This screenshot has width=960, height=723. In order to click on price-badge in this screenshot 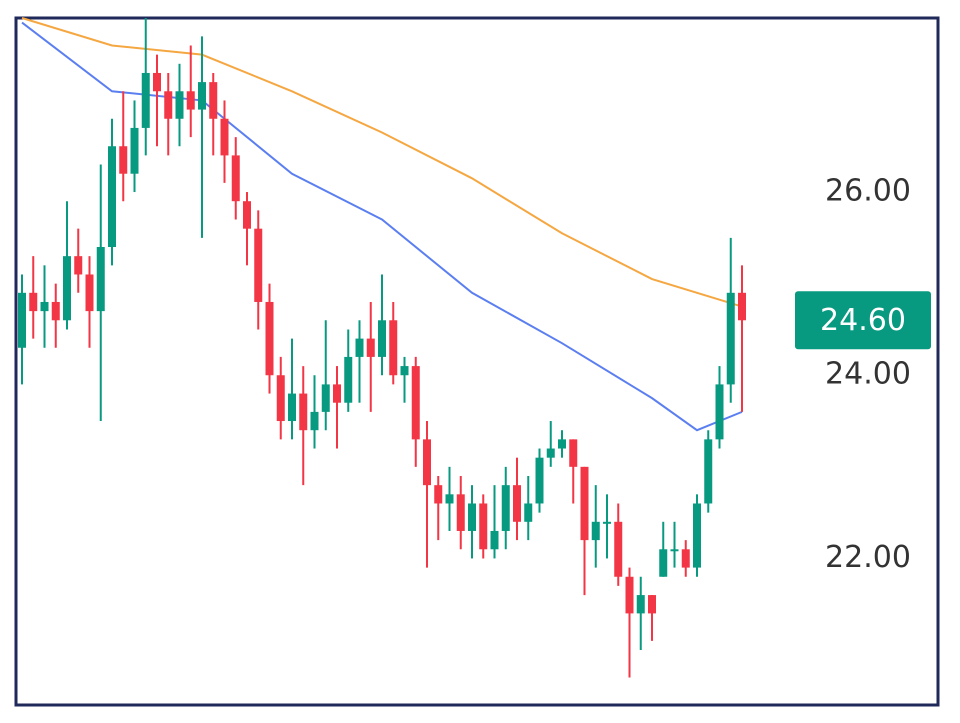, I will do `click(863, 320)`.